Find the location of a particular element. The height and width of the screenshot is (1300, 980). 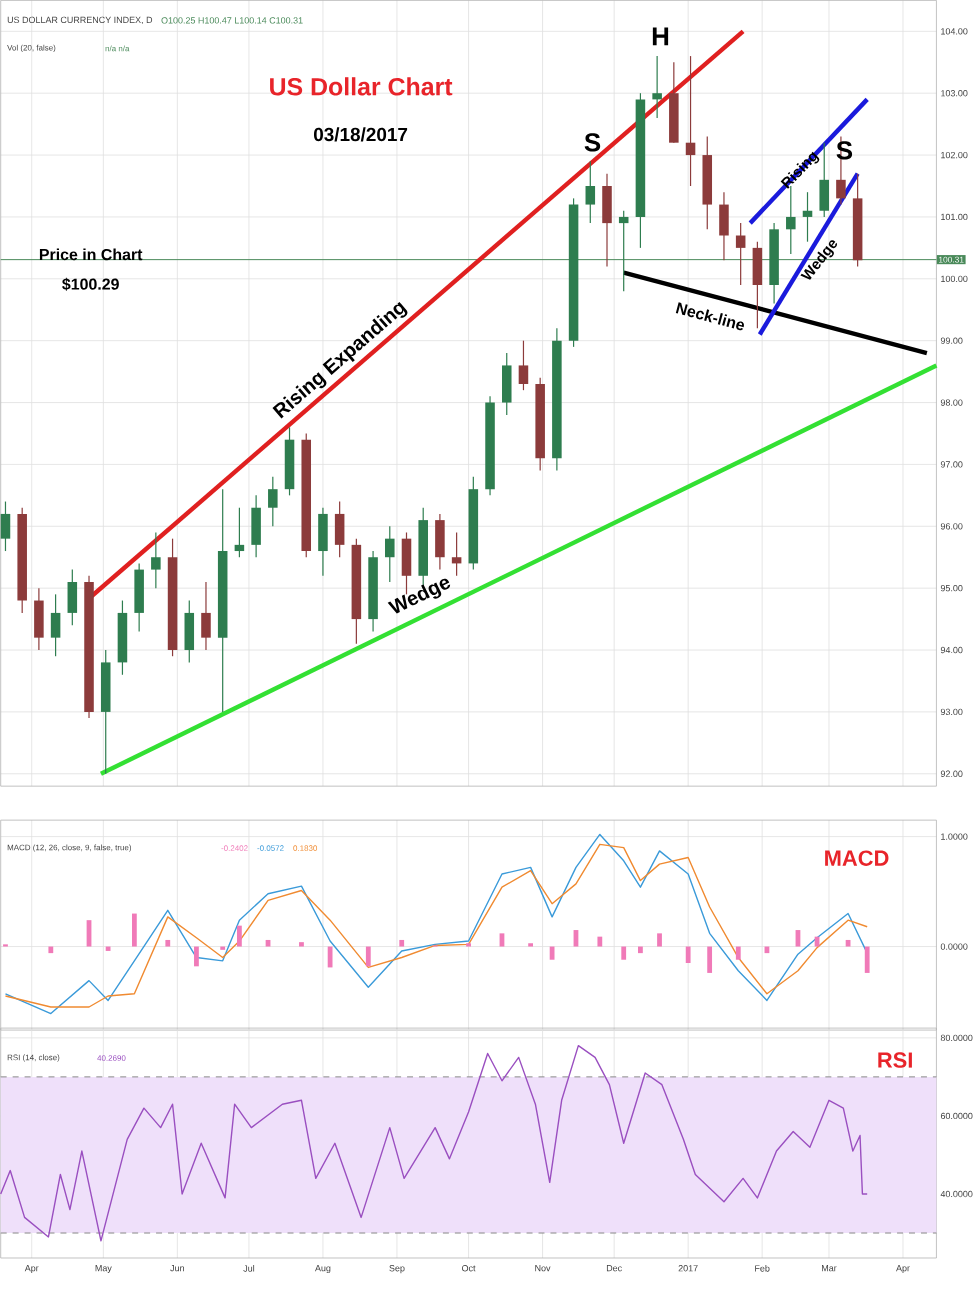

text: MACD is located at coordinates (857, 858).